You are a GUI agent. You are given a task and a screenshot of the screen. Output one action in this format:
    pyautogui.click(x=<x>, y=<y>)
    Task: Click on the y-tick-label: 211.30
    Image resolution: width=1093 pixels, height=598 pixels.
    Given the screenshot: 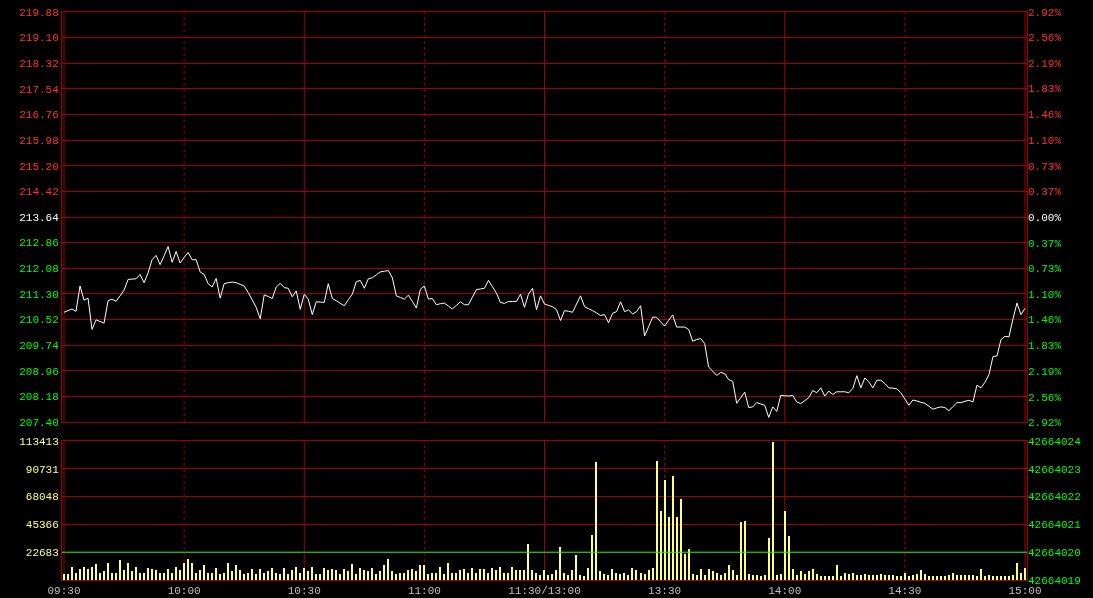 What is the action you would take?
    pyautogui.click(x=39, y=294)
    